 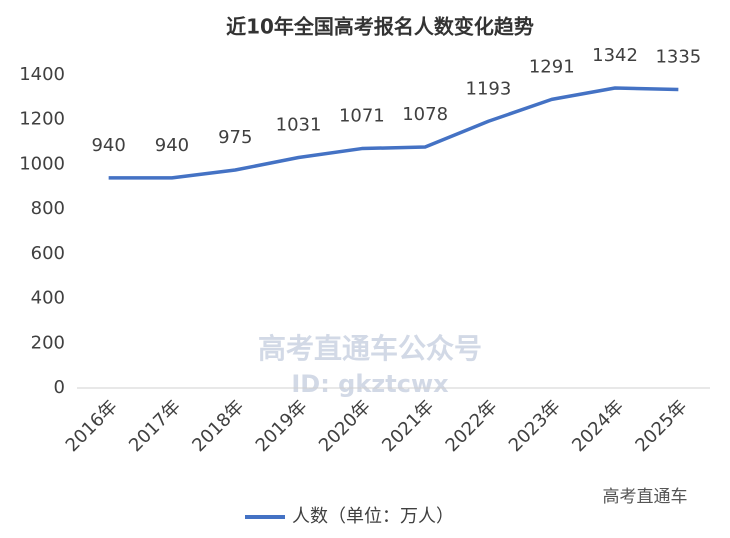 I want to click on data-label: 975, so click(x=235, y=137).